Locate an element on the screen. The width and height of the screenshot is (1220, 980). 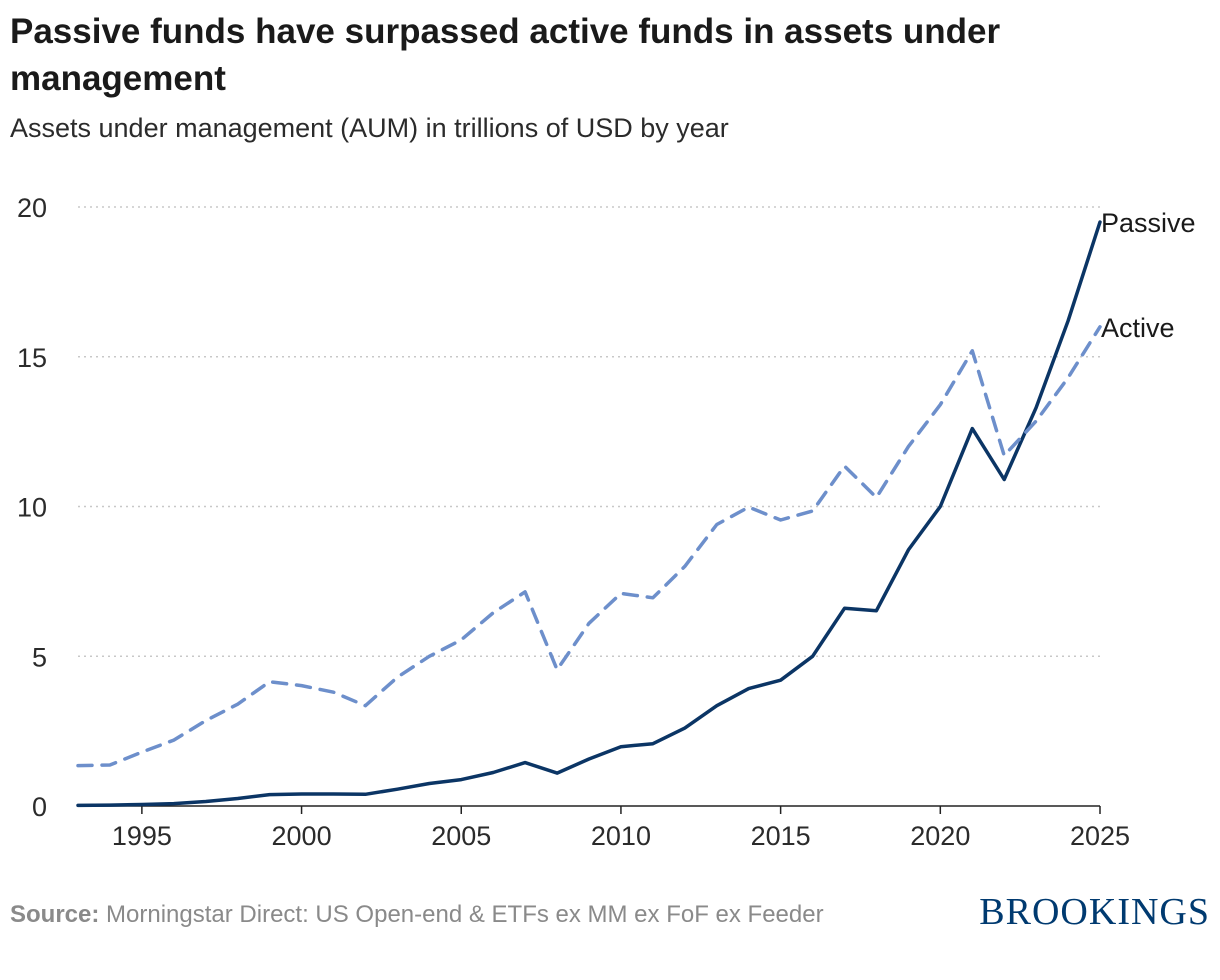
x-tick-label: 2005 is located at coordinates (461, 836).